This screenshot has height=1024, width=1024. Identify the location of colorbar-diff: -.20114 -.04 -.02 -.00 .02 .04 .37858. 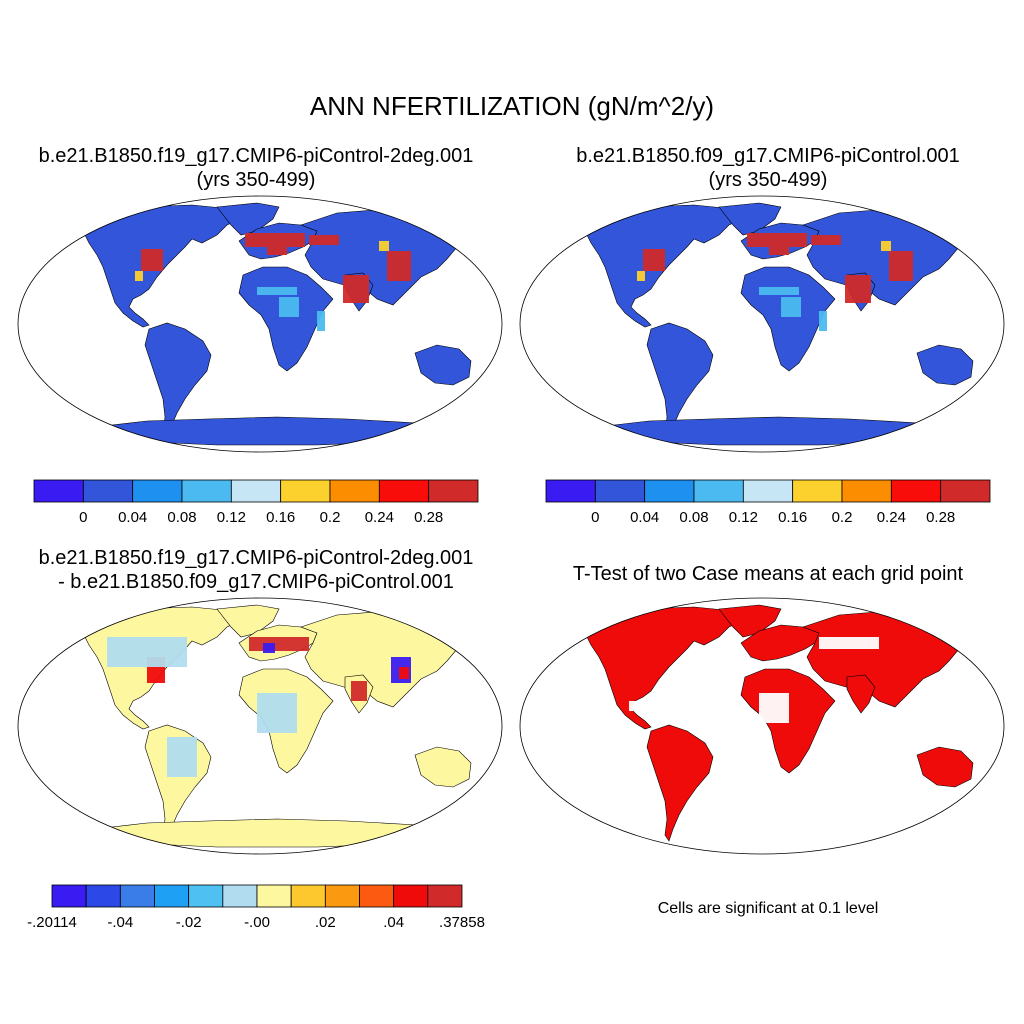
(256, 907).